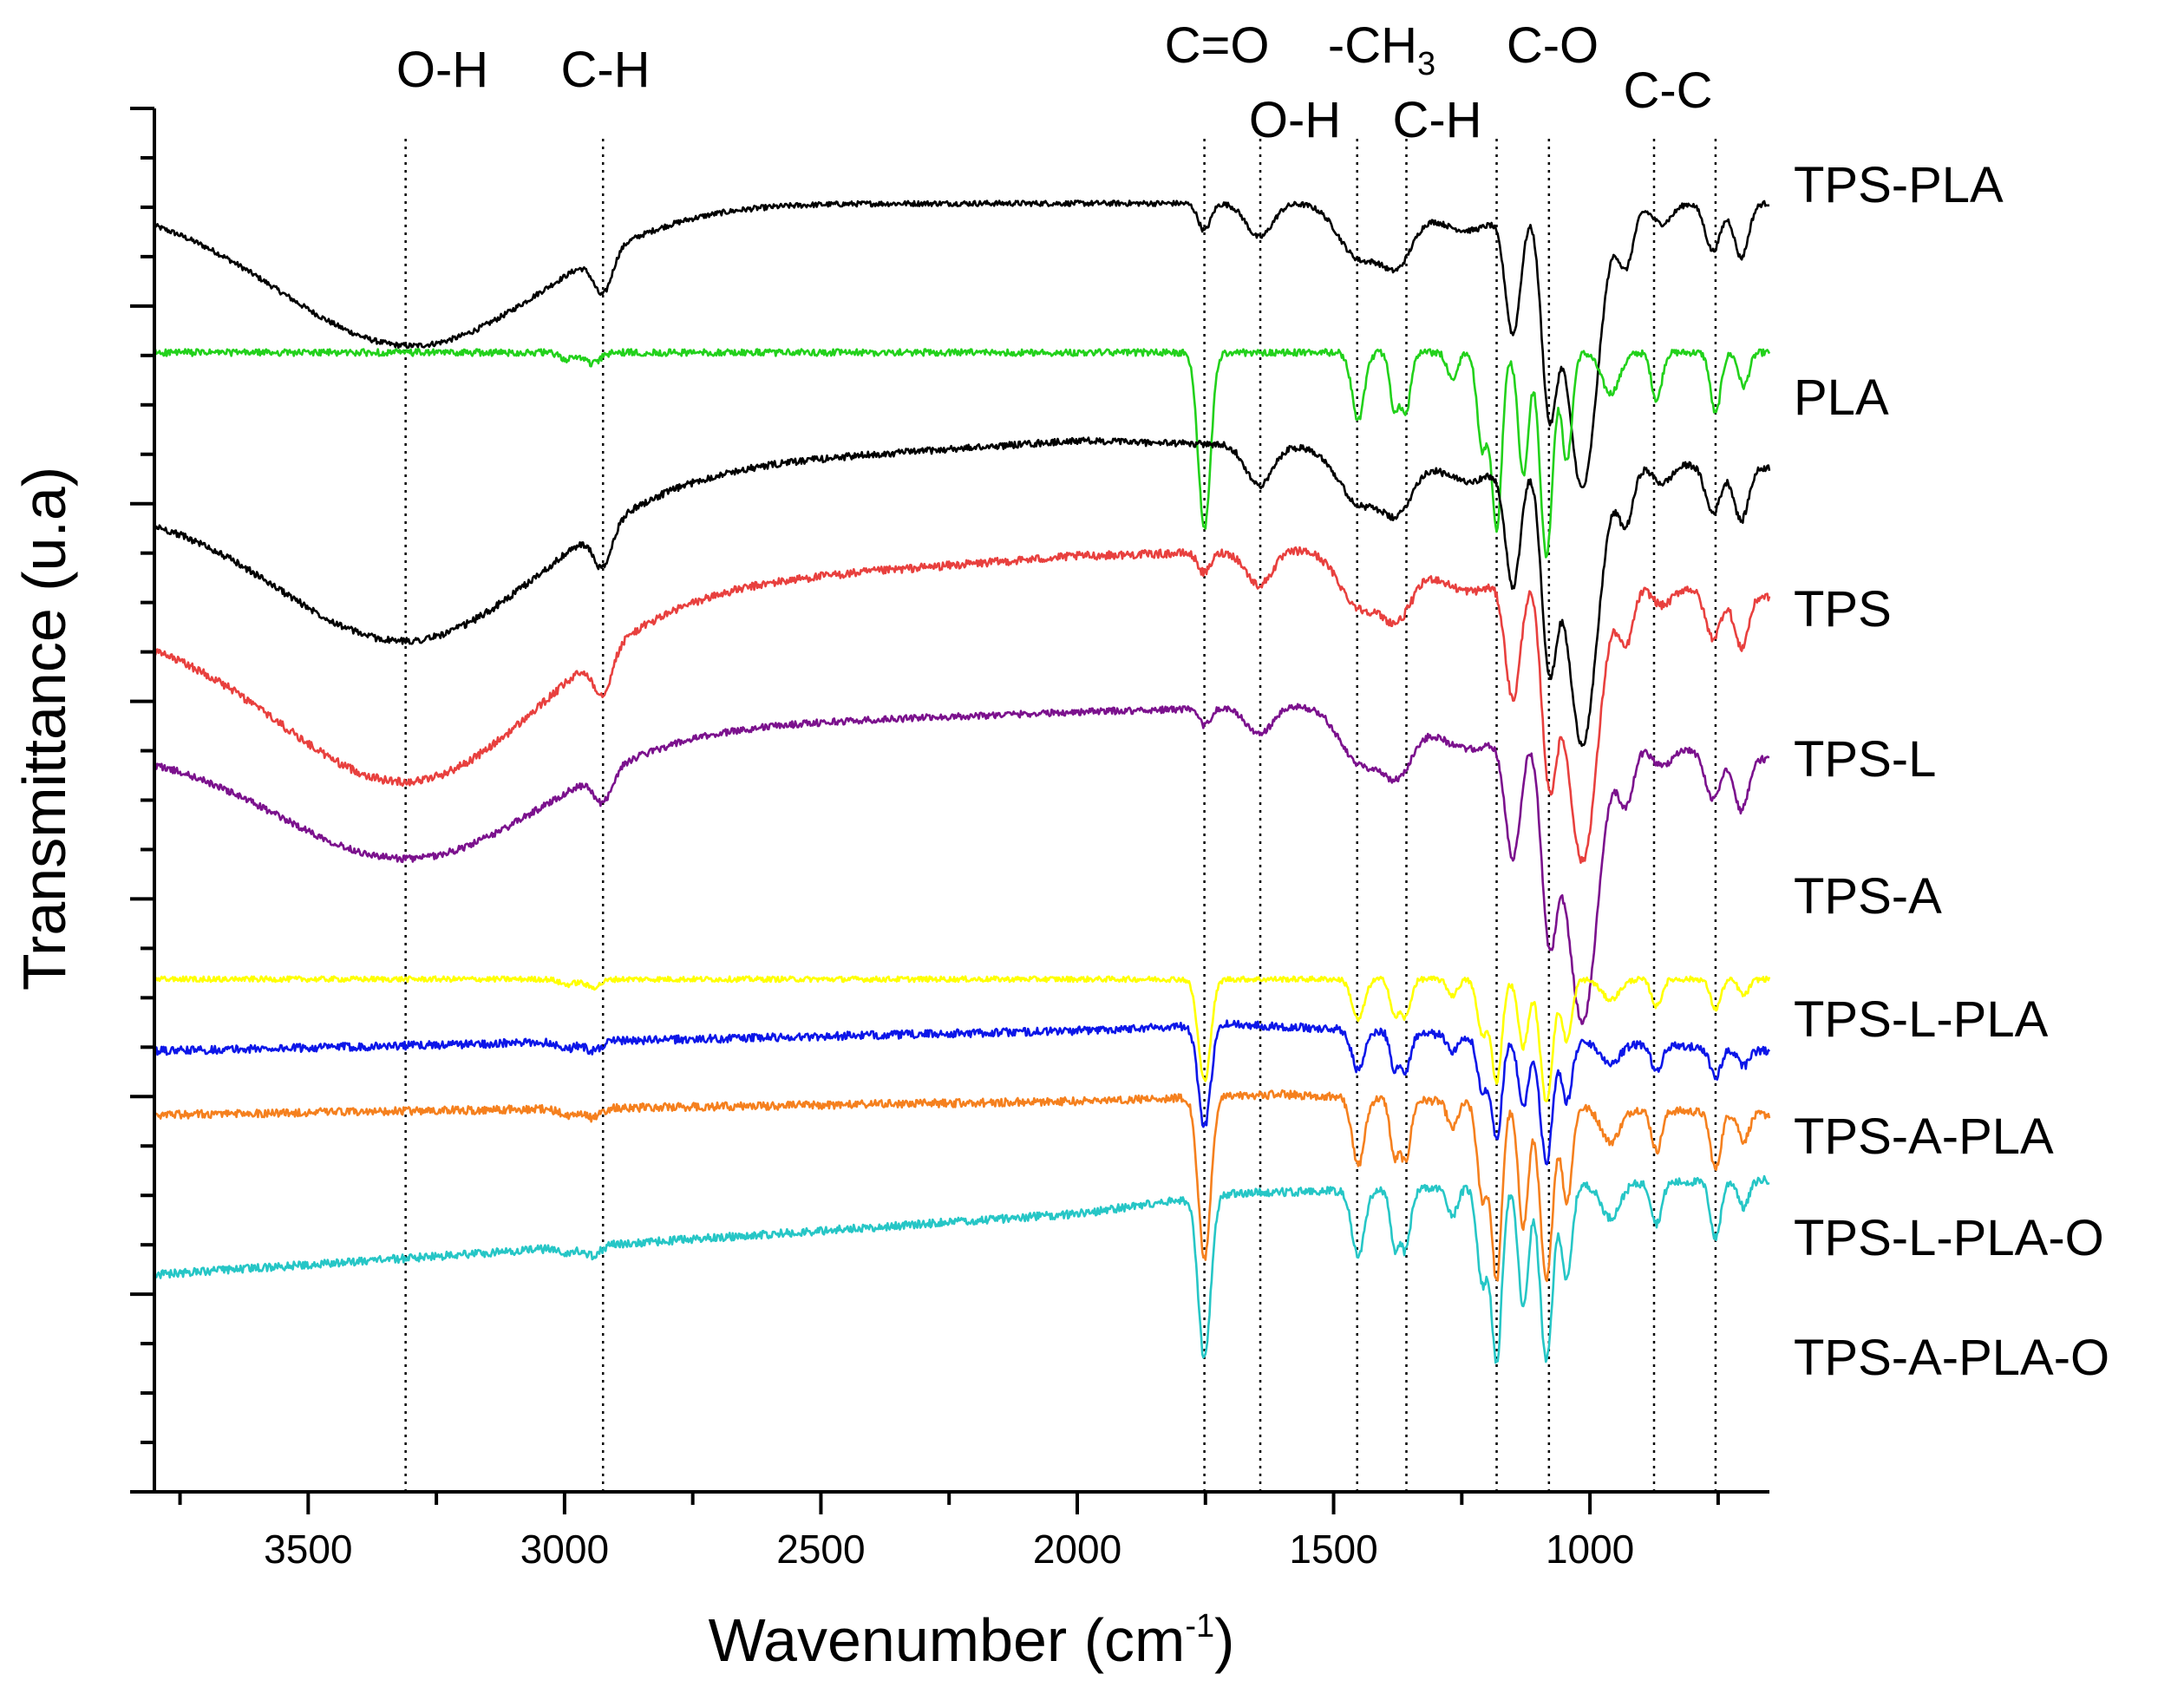  I want to click on series-label-pla: PLA, so click(1841, 397).